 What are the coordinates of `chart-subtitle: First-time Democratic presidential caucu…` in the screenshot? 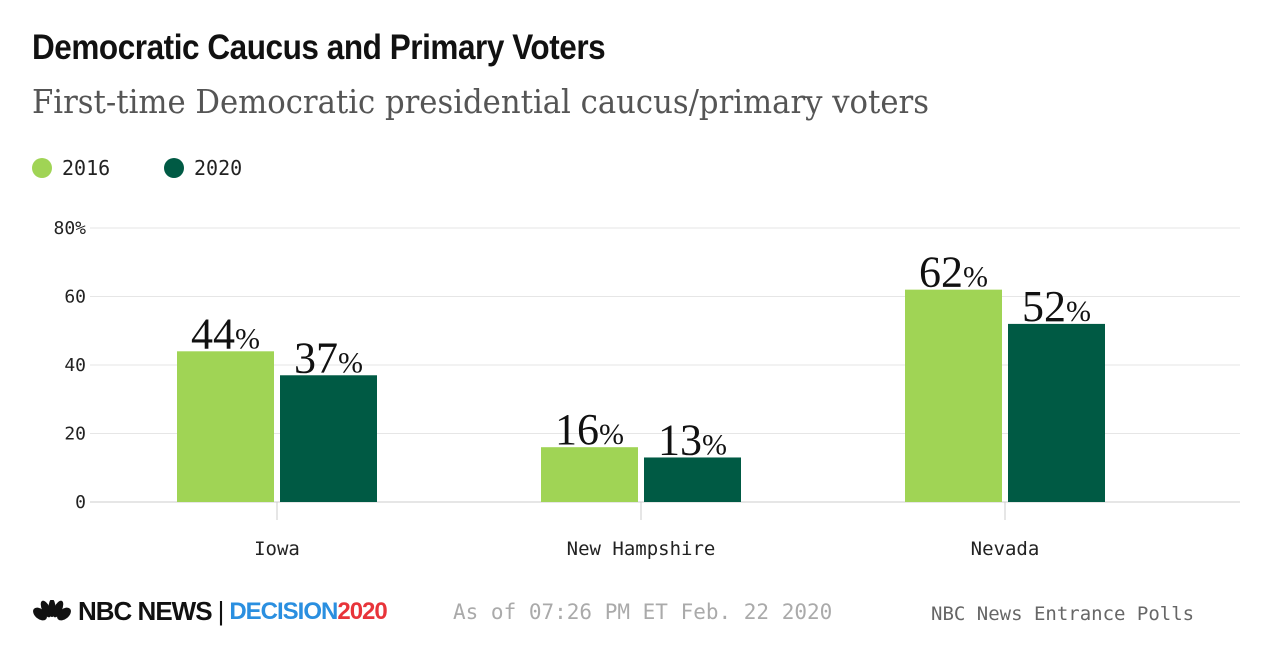 It's located at (480, 101).